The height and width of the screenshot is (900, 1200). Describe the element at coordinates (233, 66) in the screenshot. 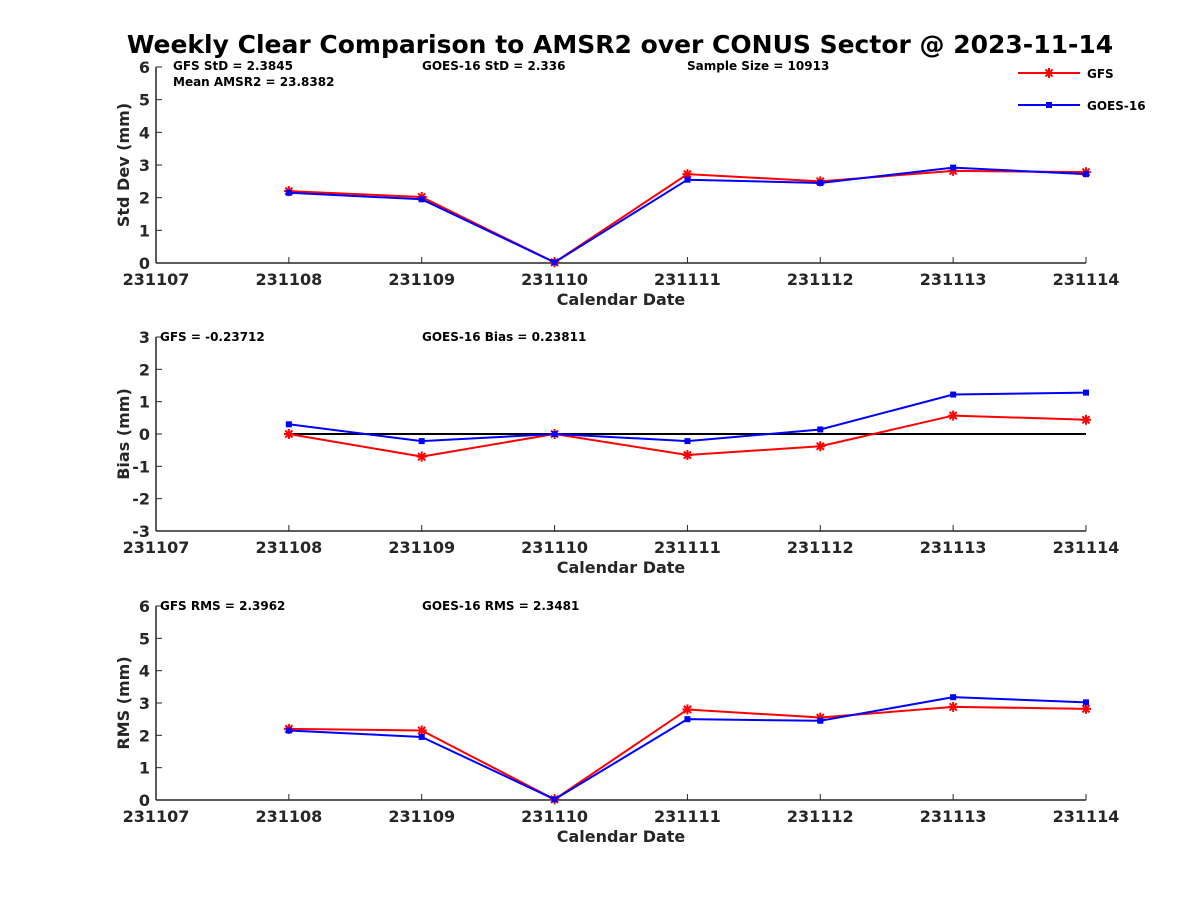

I see `stat-annotation: GFS StD = 2.3845` at that location.